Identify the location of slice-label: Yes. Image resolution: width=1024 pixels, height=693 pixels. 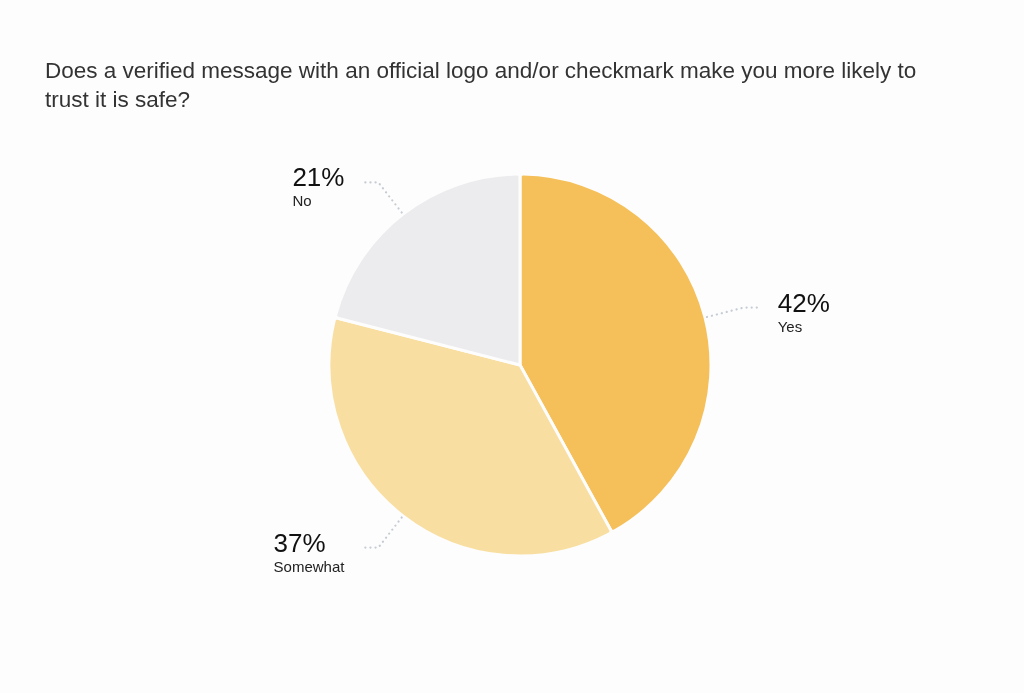
(790, 326).